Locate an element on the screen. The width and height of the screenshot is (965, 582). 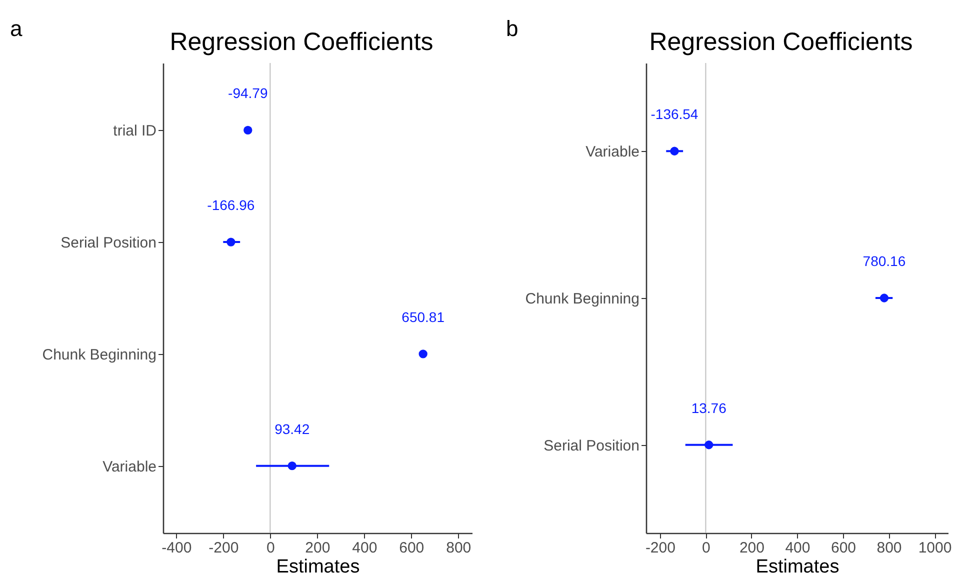
x-tick-label: 1000 is located at coordinates (935, 548).